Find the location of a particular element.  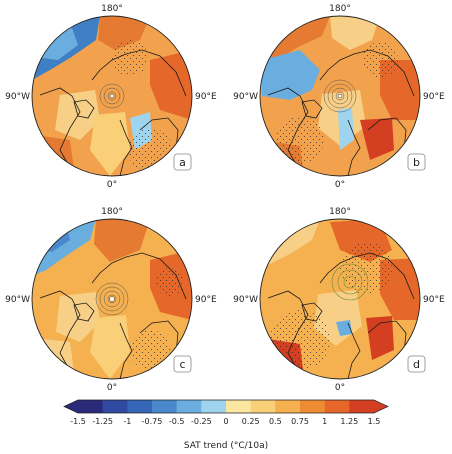

colorbar-tick-label: 0 is located at coordinates (225, 421).